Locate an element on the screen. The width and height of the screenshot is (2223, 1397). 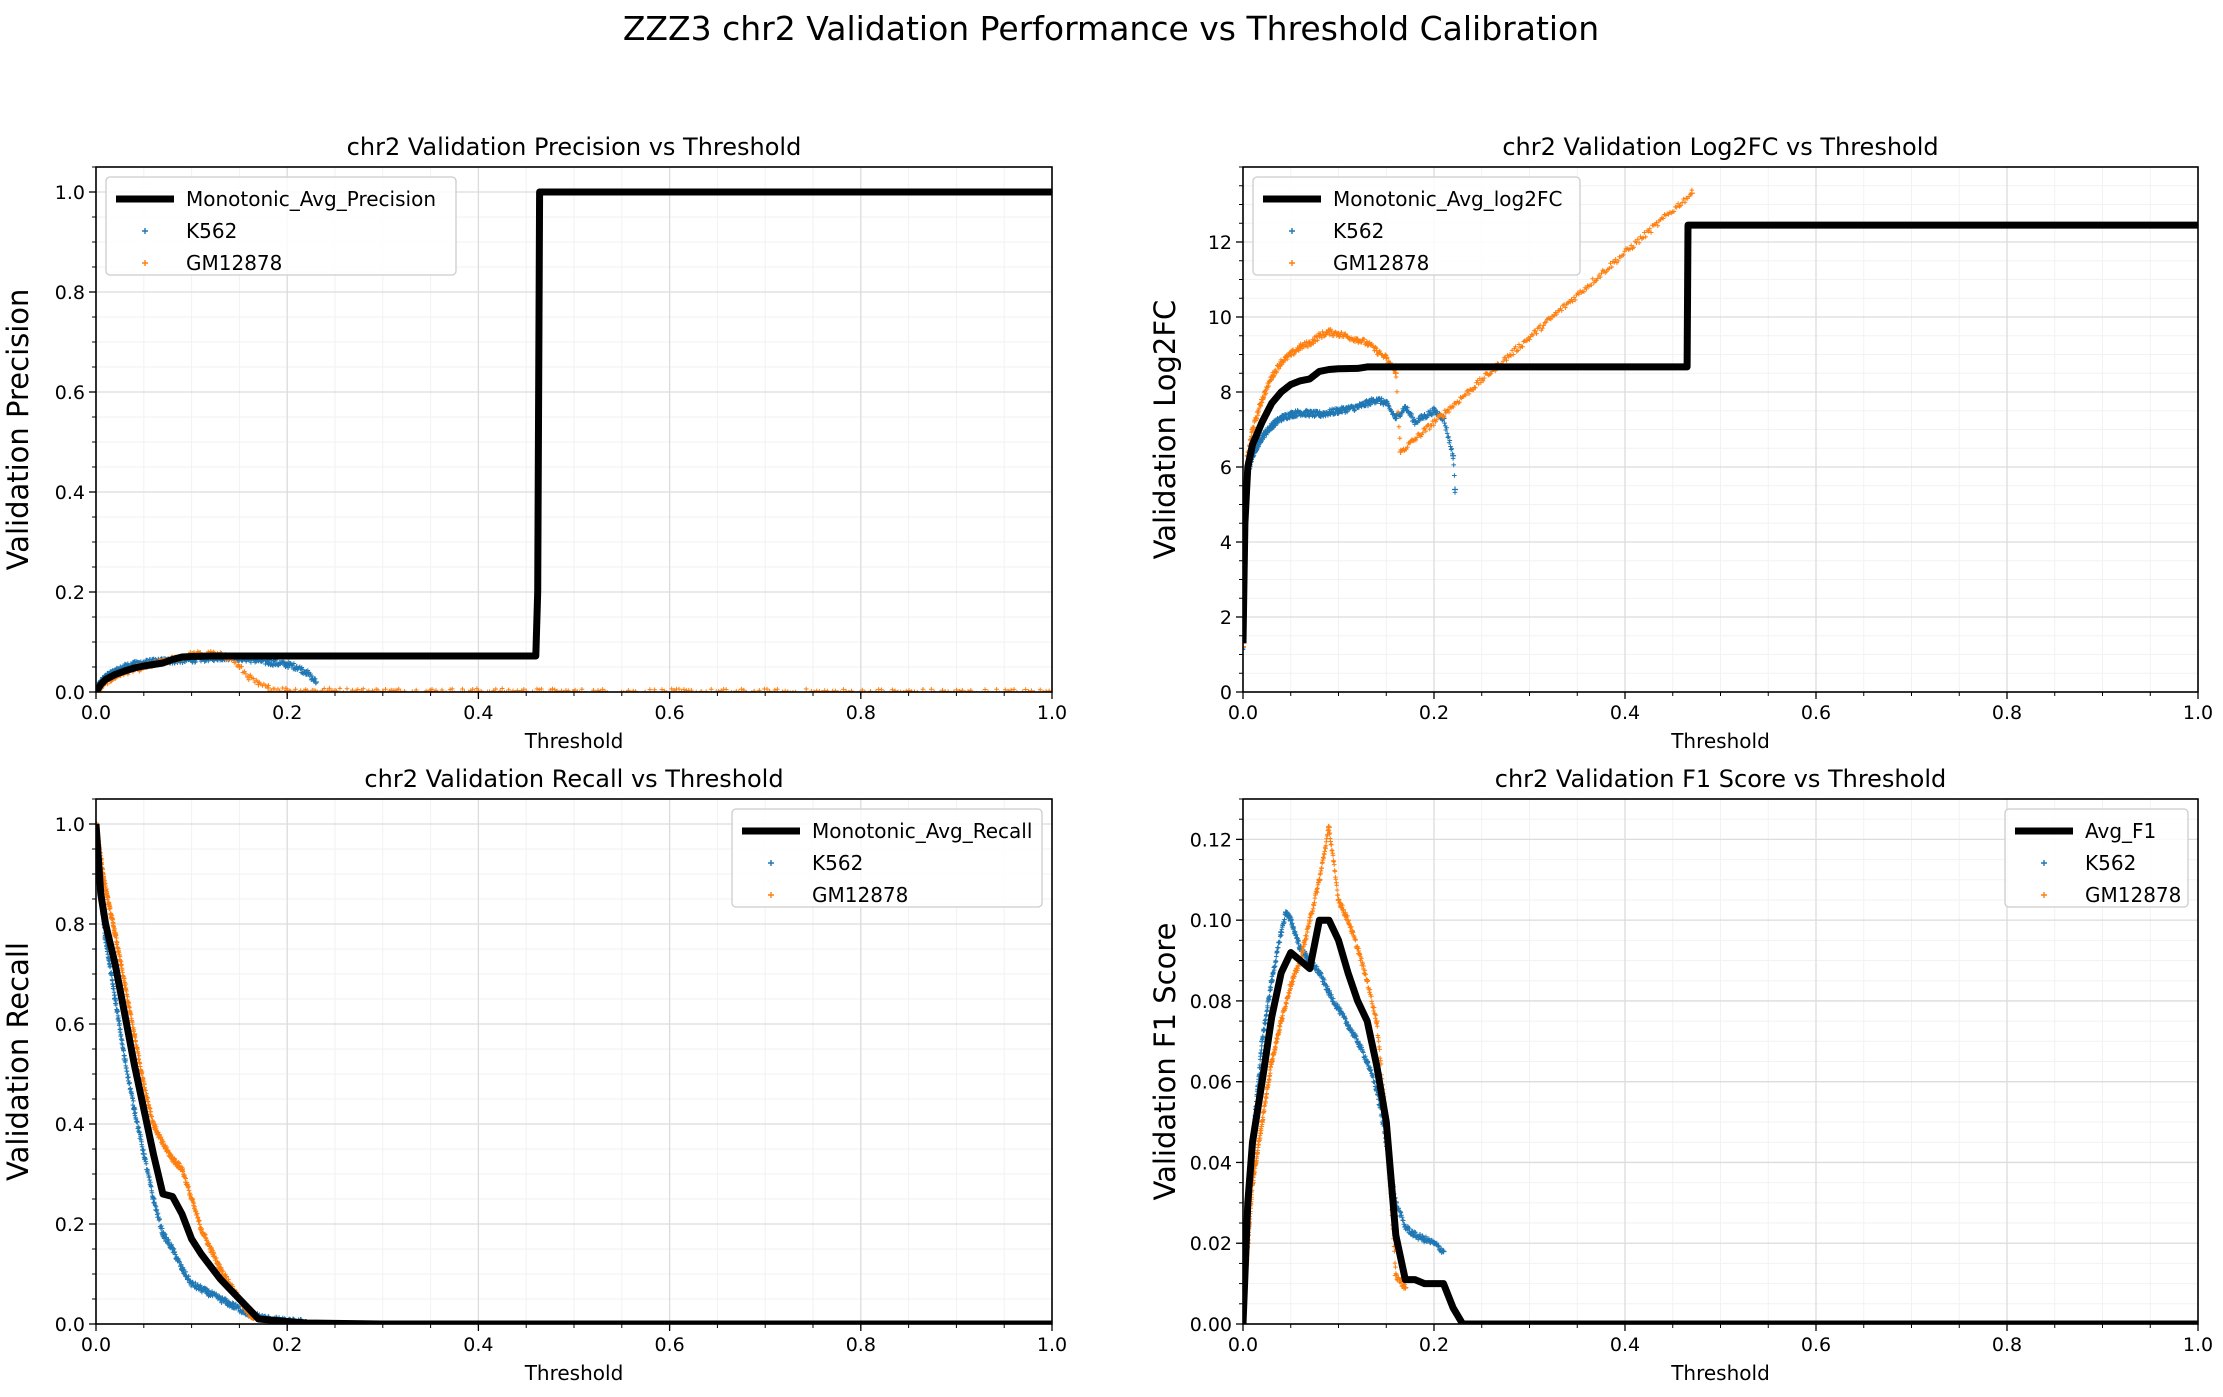
legend: Monotonic_Avg_Precision K562 GM12878 is located at coordinates (281, 226).